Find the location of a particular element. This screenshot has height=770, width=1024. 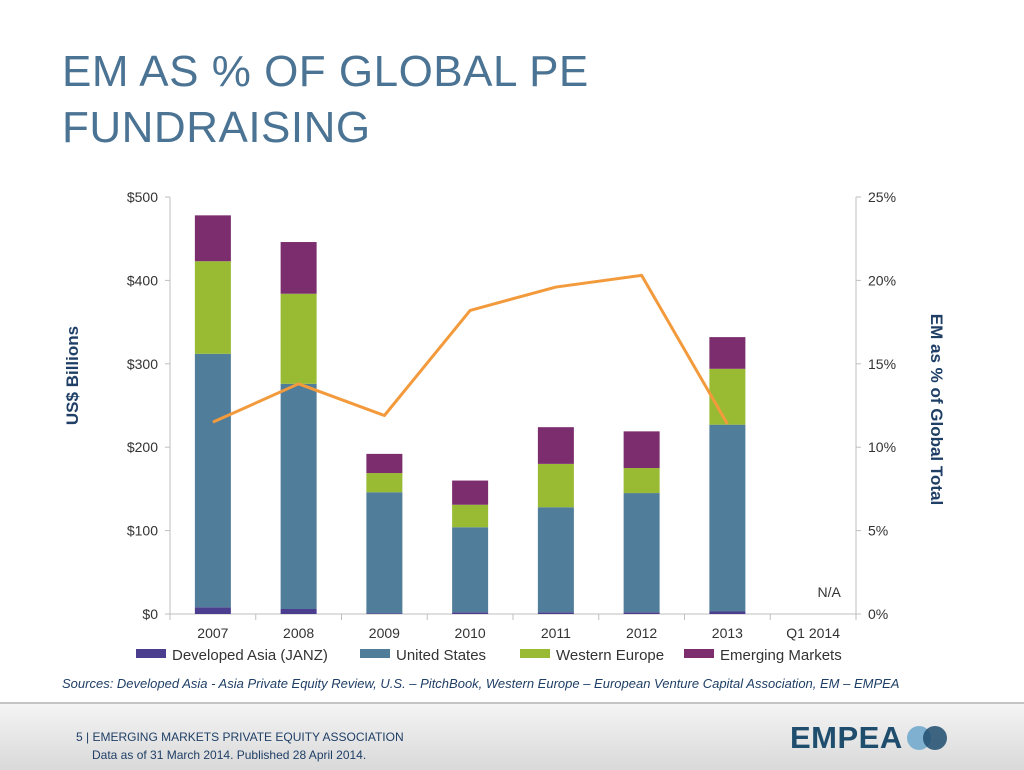

y2-tick-label: 10% is located at coordinates (882, 447).